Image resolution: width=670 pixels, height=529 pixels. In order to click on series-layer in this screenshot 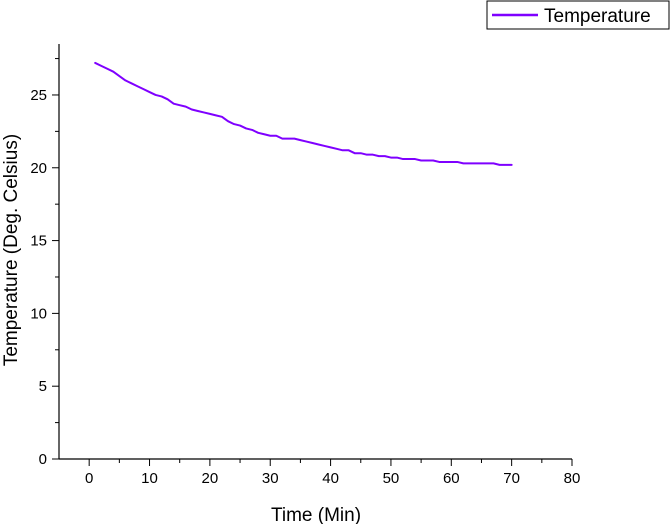, I will do `click(303, 113)`.